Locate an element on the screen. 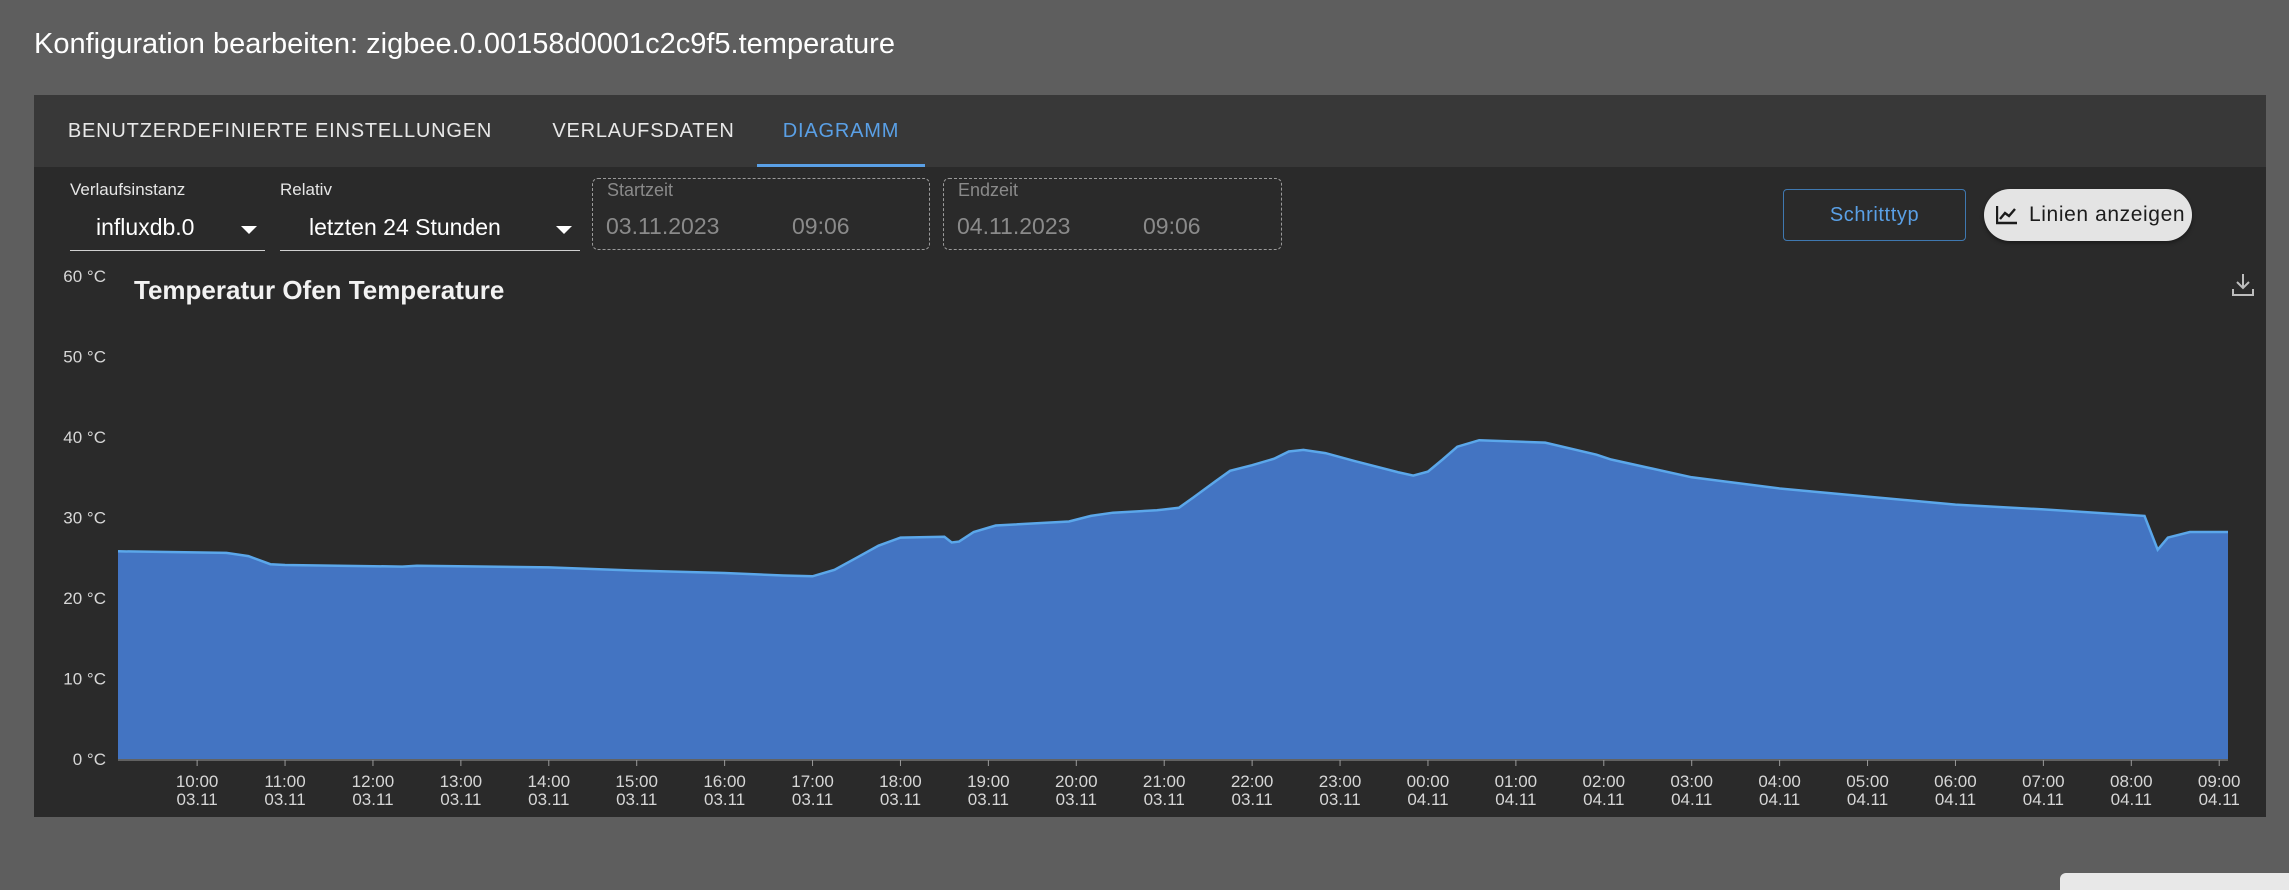 This screenshot has width=2289, height=890. x-tick-time: 05:00 is located at coordinates (1867, 781).